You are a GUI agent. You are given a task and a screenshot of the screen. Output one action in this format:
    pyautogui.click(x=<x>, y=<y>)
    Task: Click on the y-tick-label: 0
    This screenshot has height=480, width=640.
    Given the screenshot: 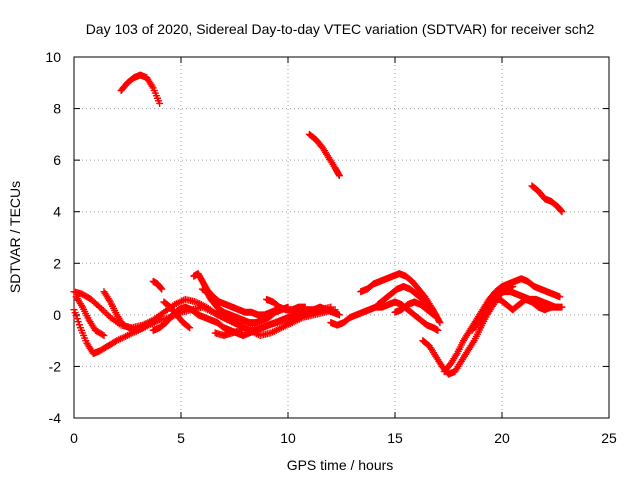 What is the action you would take?
    pyautogui.click(x=57, y=315)
    